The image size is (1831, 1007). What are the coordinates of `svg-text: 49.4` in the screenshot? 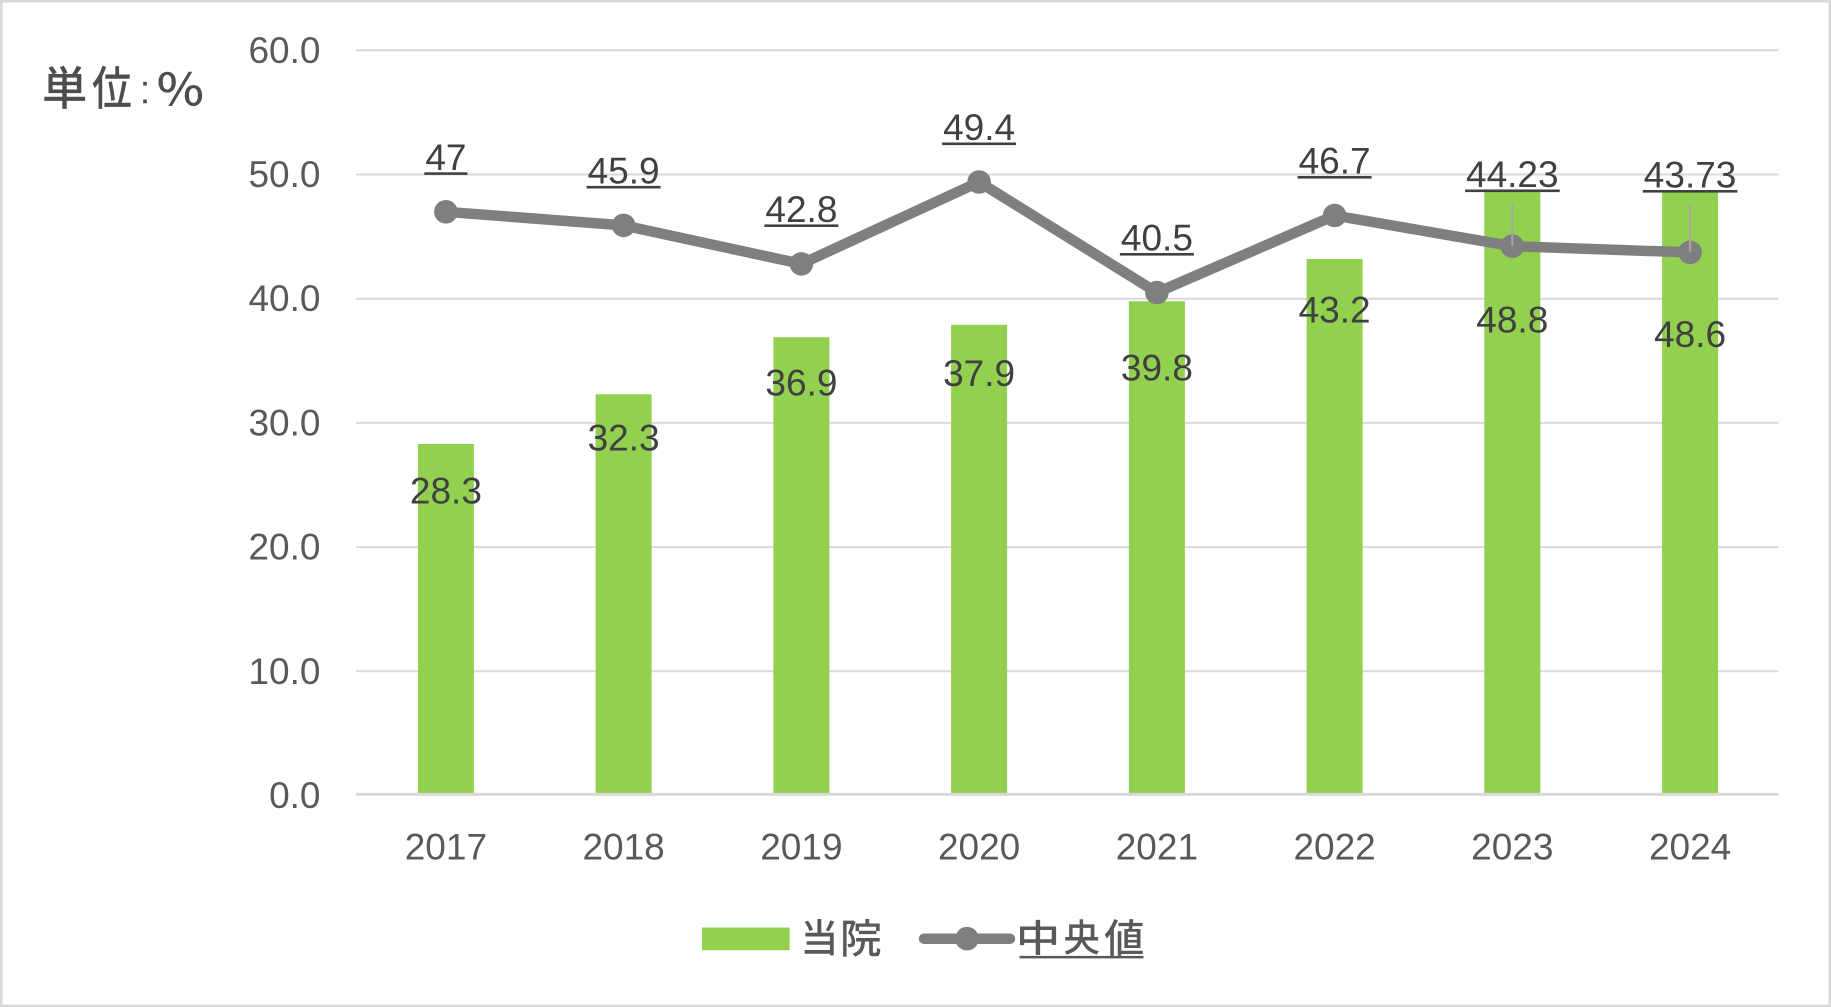 It's located at (979, 127).